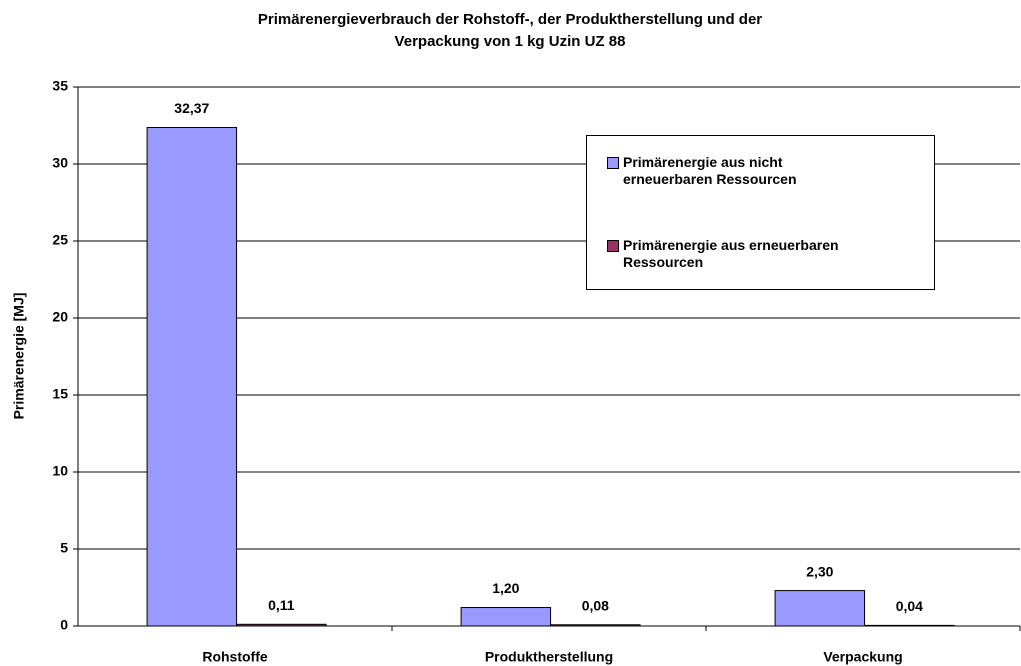 The image size is (1021, 666). I want to click on y-tick-label: 10, so click(60, 471).